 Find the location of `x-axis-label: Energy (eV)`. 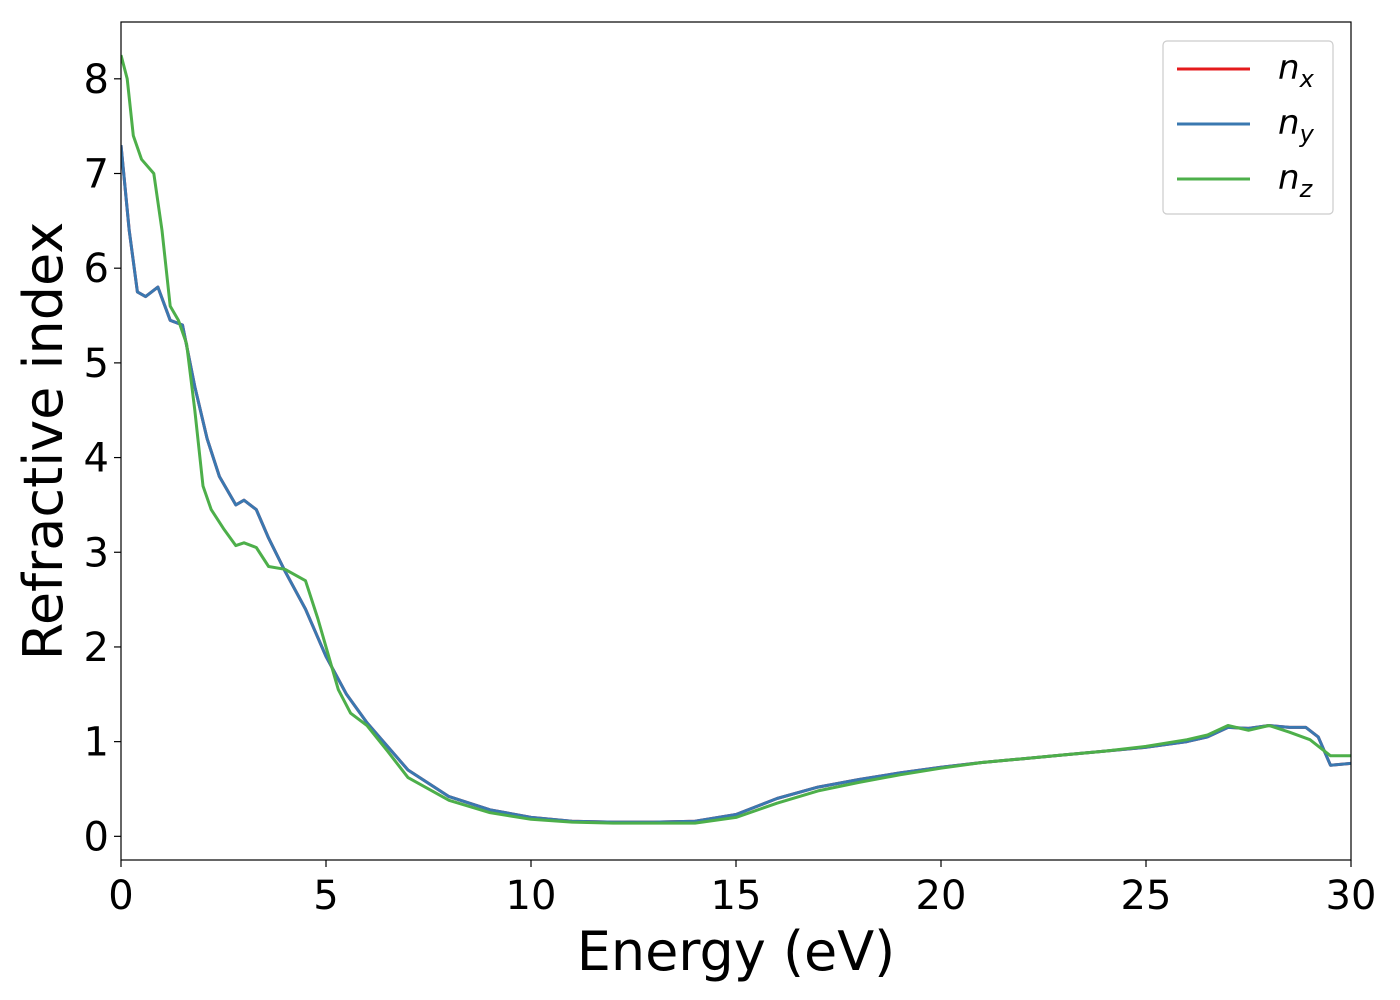

x-axis-label: Energy (eV) is located at coordinates (736, 951).